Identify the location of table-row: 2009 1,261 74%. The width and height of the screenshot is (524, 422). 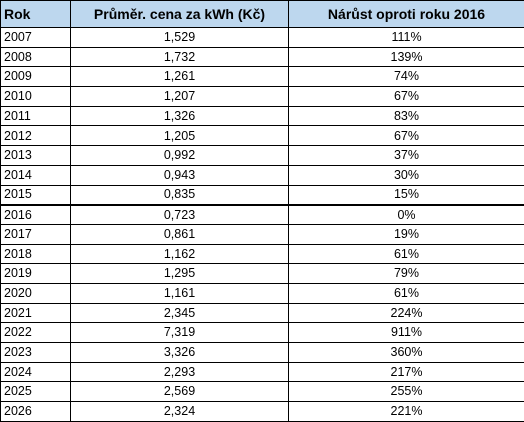
(262, 77).